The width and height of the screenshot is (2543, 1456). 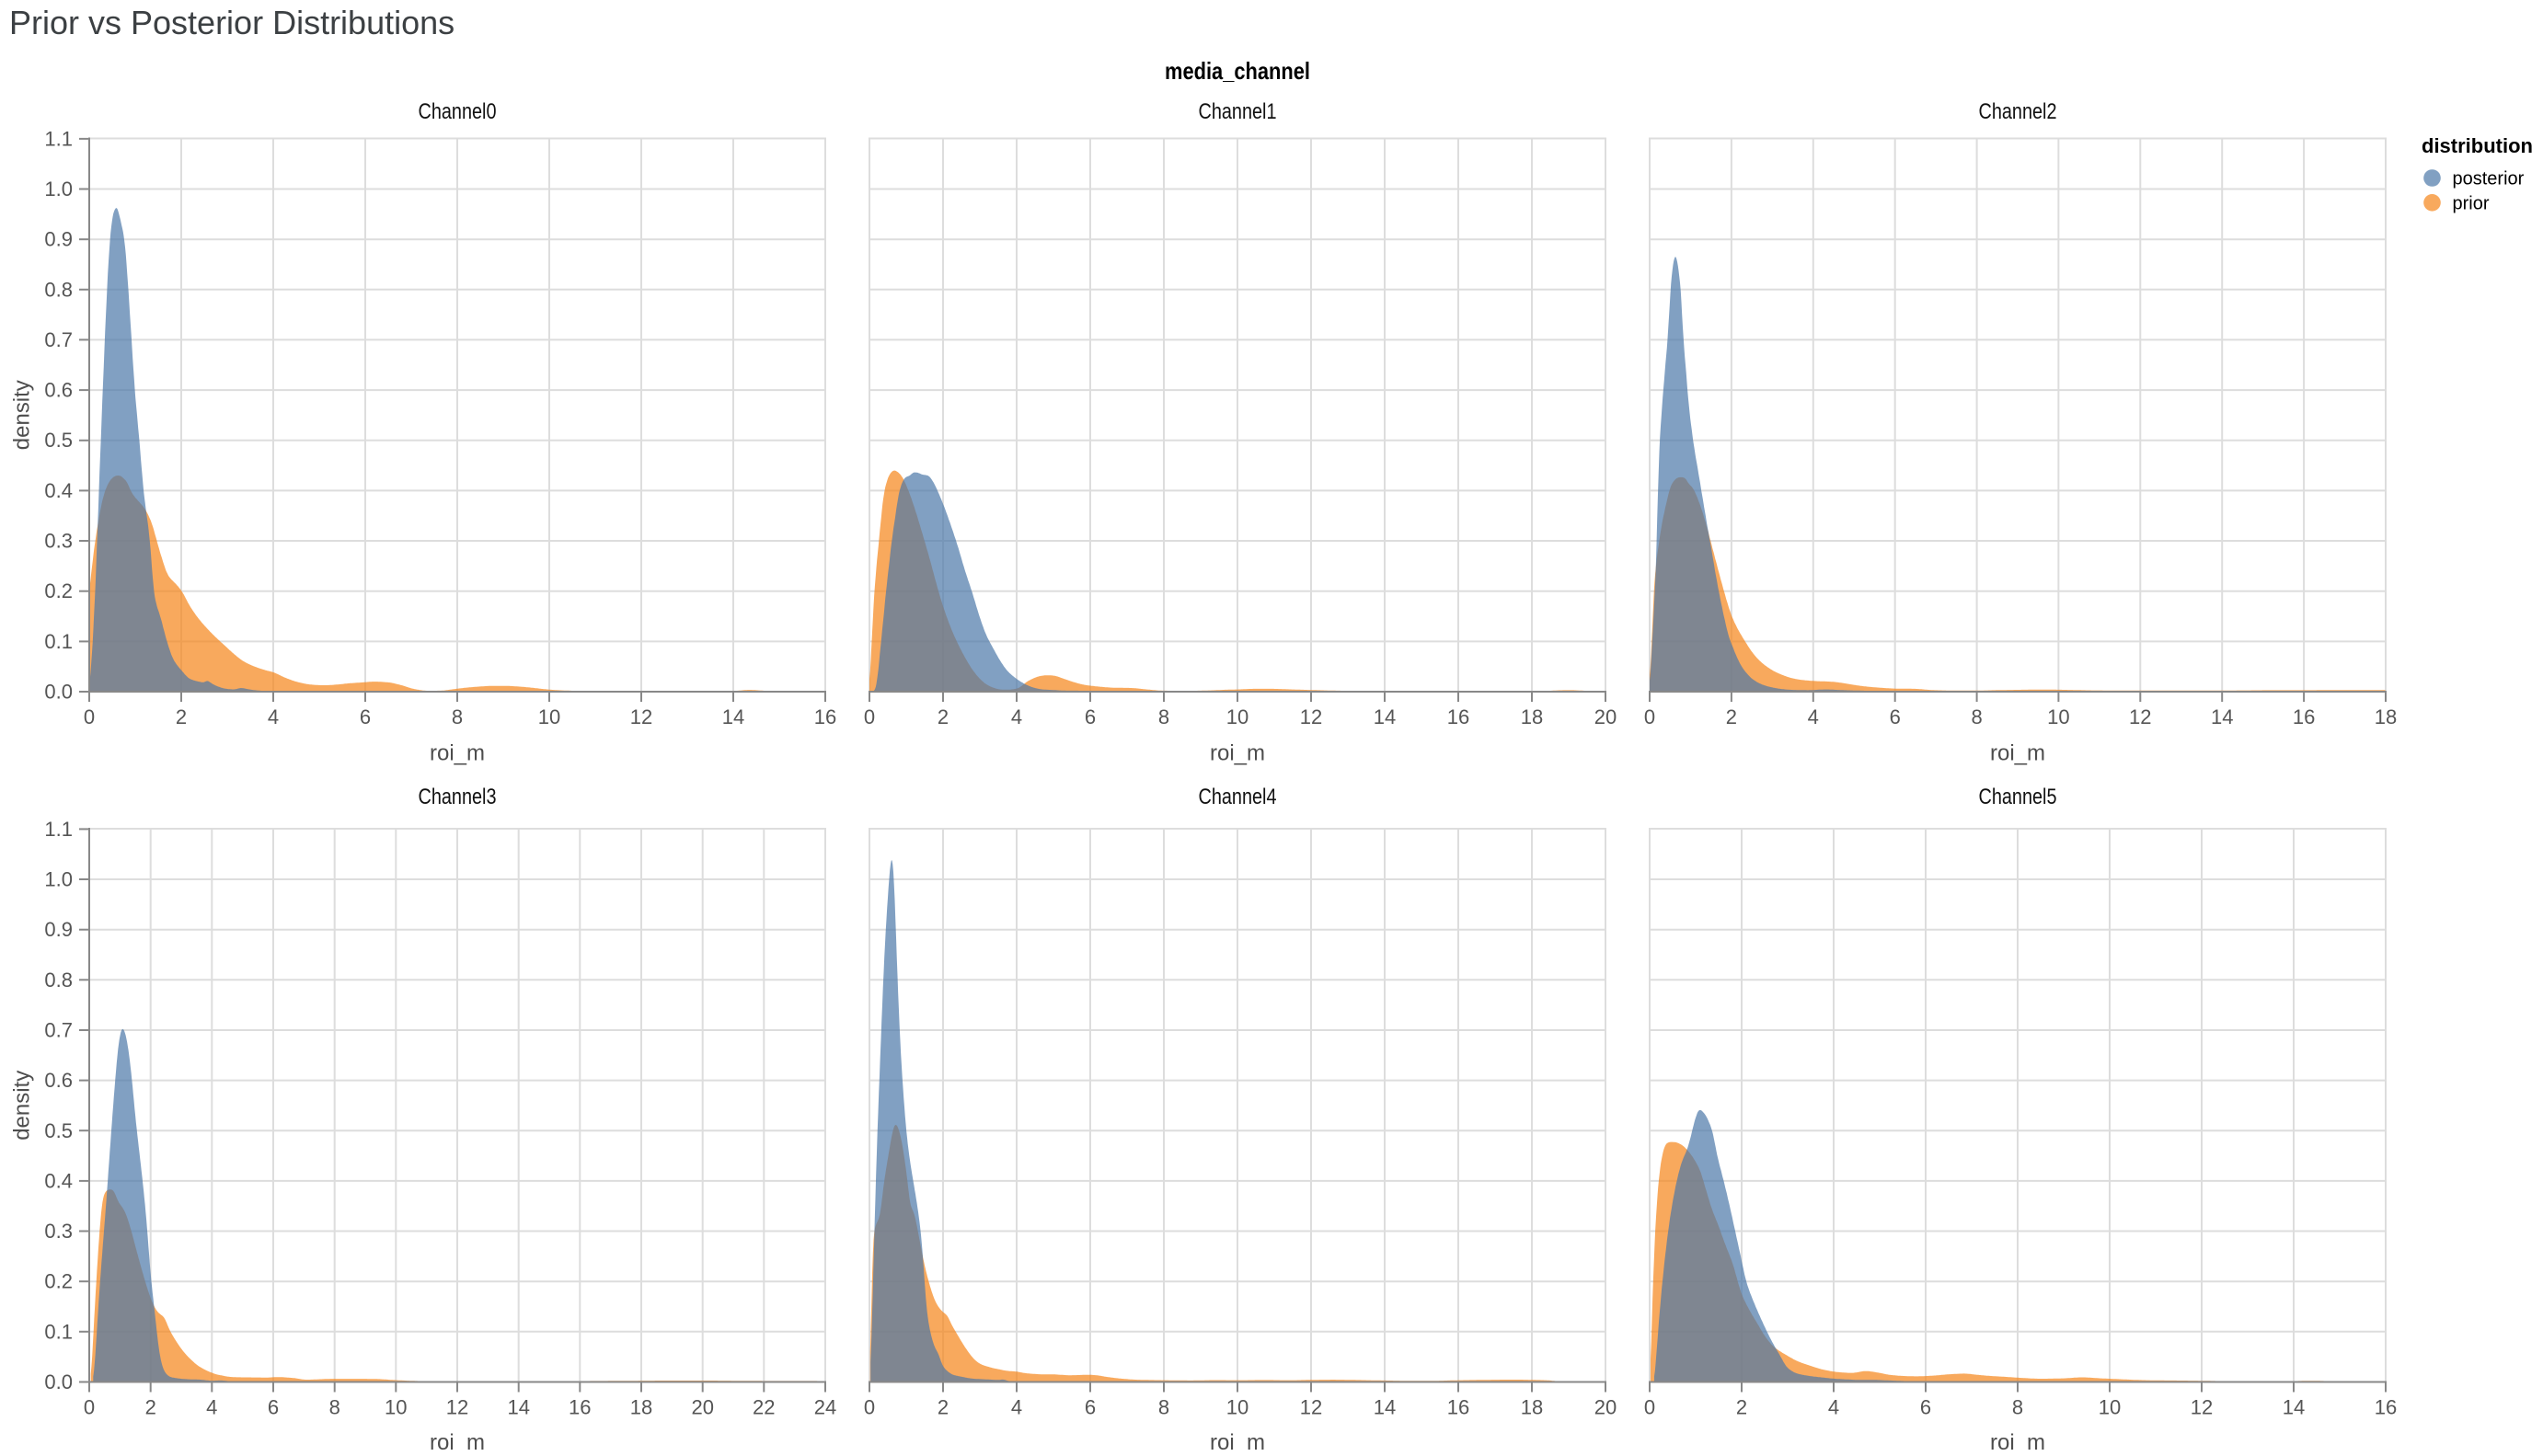 I want to click on svg-text: 22, so click(x=764, y=1407).